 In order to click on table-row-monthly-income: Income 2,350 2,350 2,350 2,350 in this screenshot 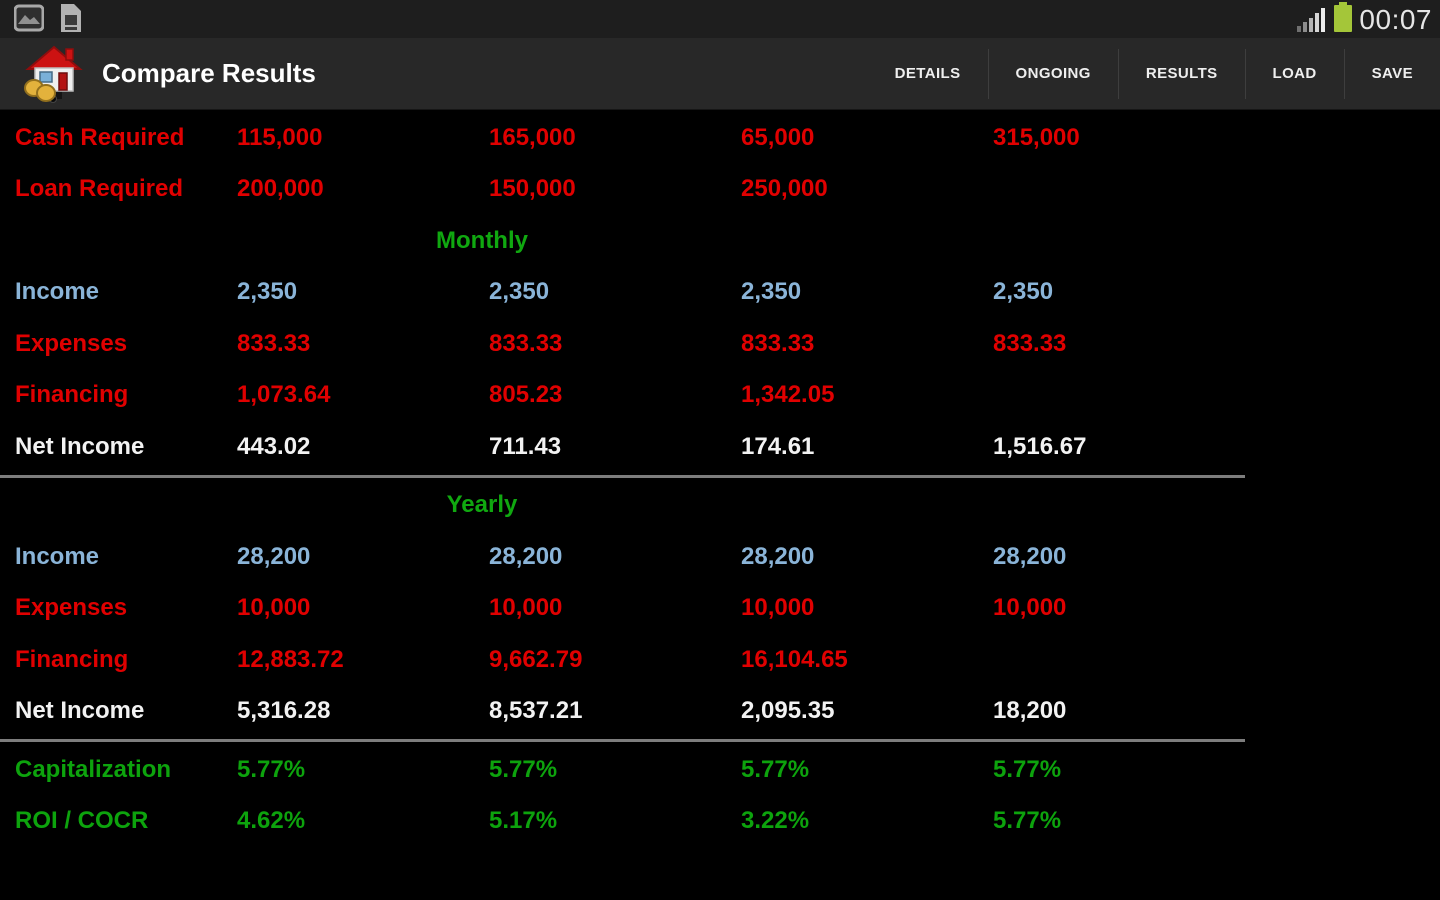, I will do `click(720, 293)`.